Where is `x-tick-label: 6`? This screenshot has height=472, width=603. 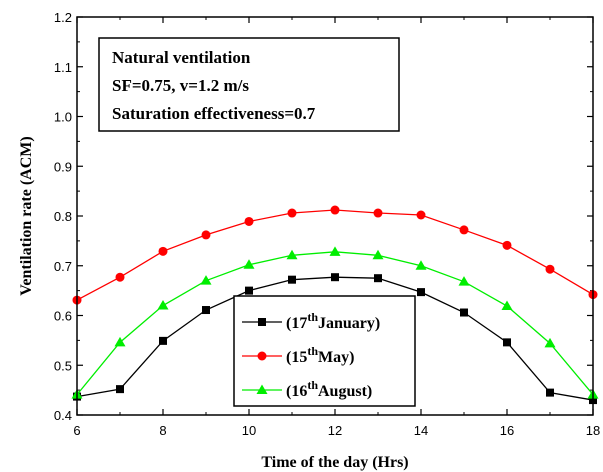
x-tick-label: 6 is located at coordinates (76, 430).